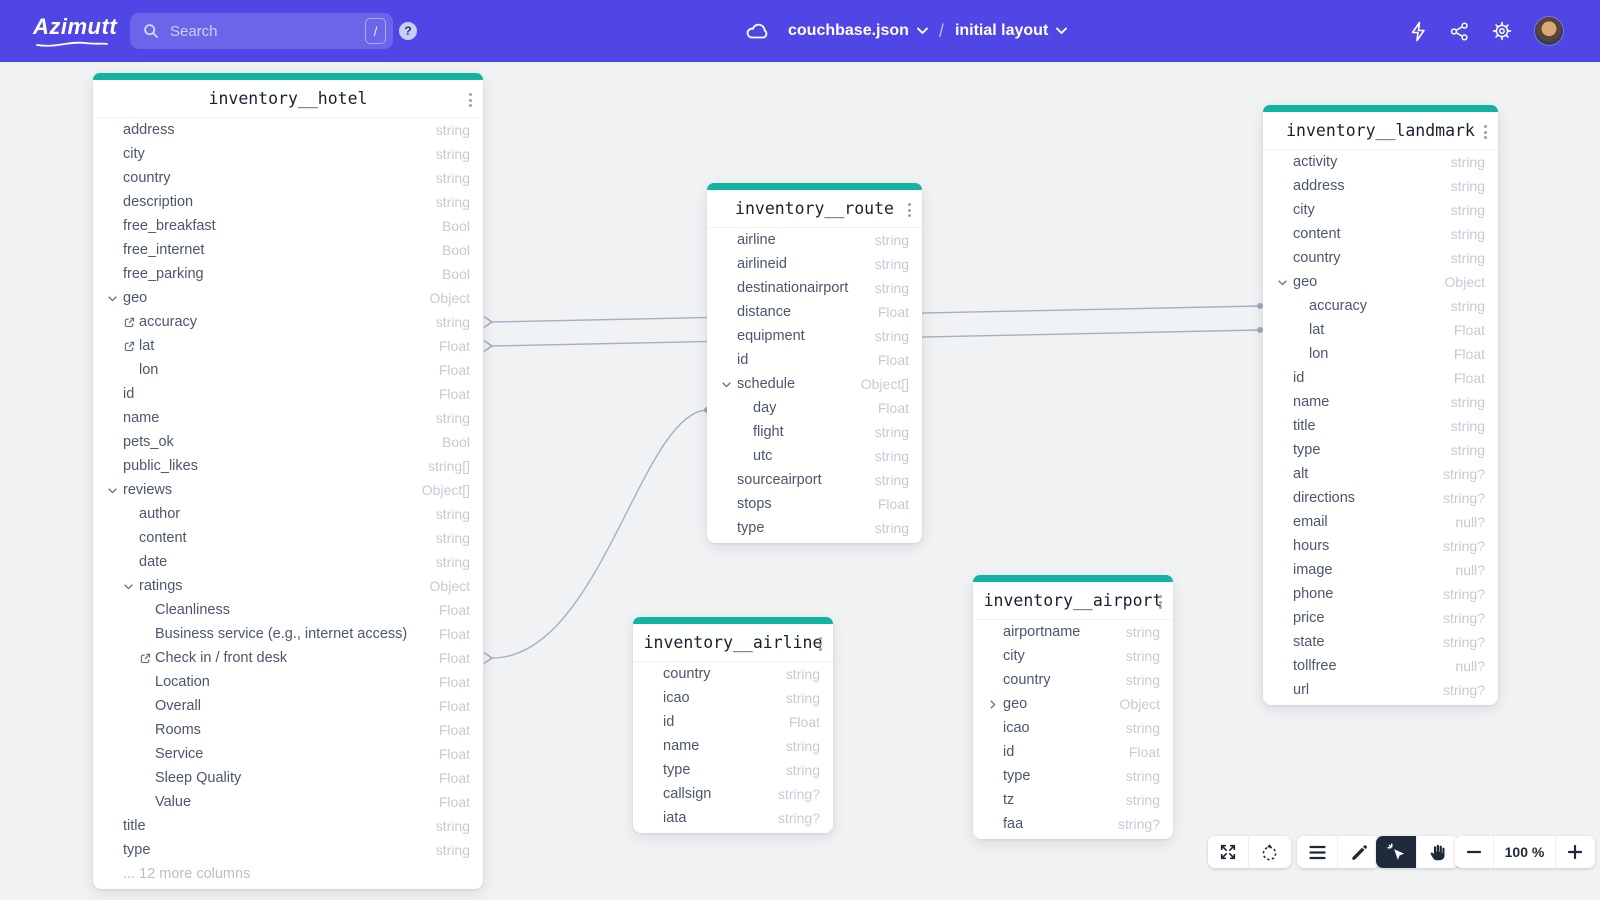  What do you see at coordinates (1474, 852) in the screenshot?
I see `zoom-out-button` at bounding box center [1474, 852].